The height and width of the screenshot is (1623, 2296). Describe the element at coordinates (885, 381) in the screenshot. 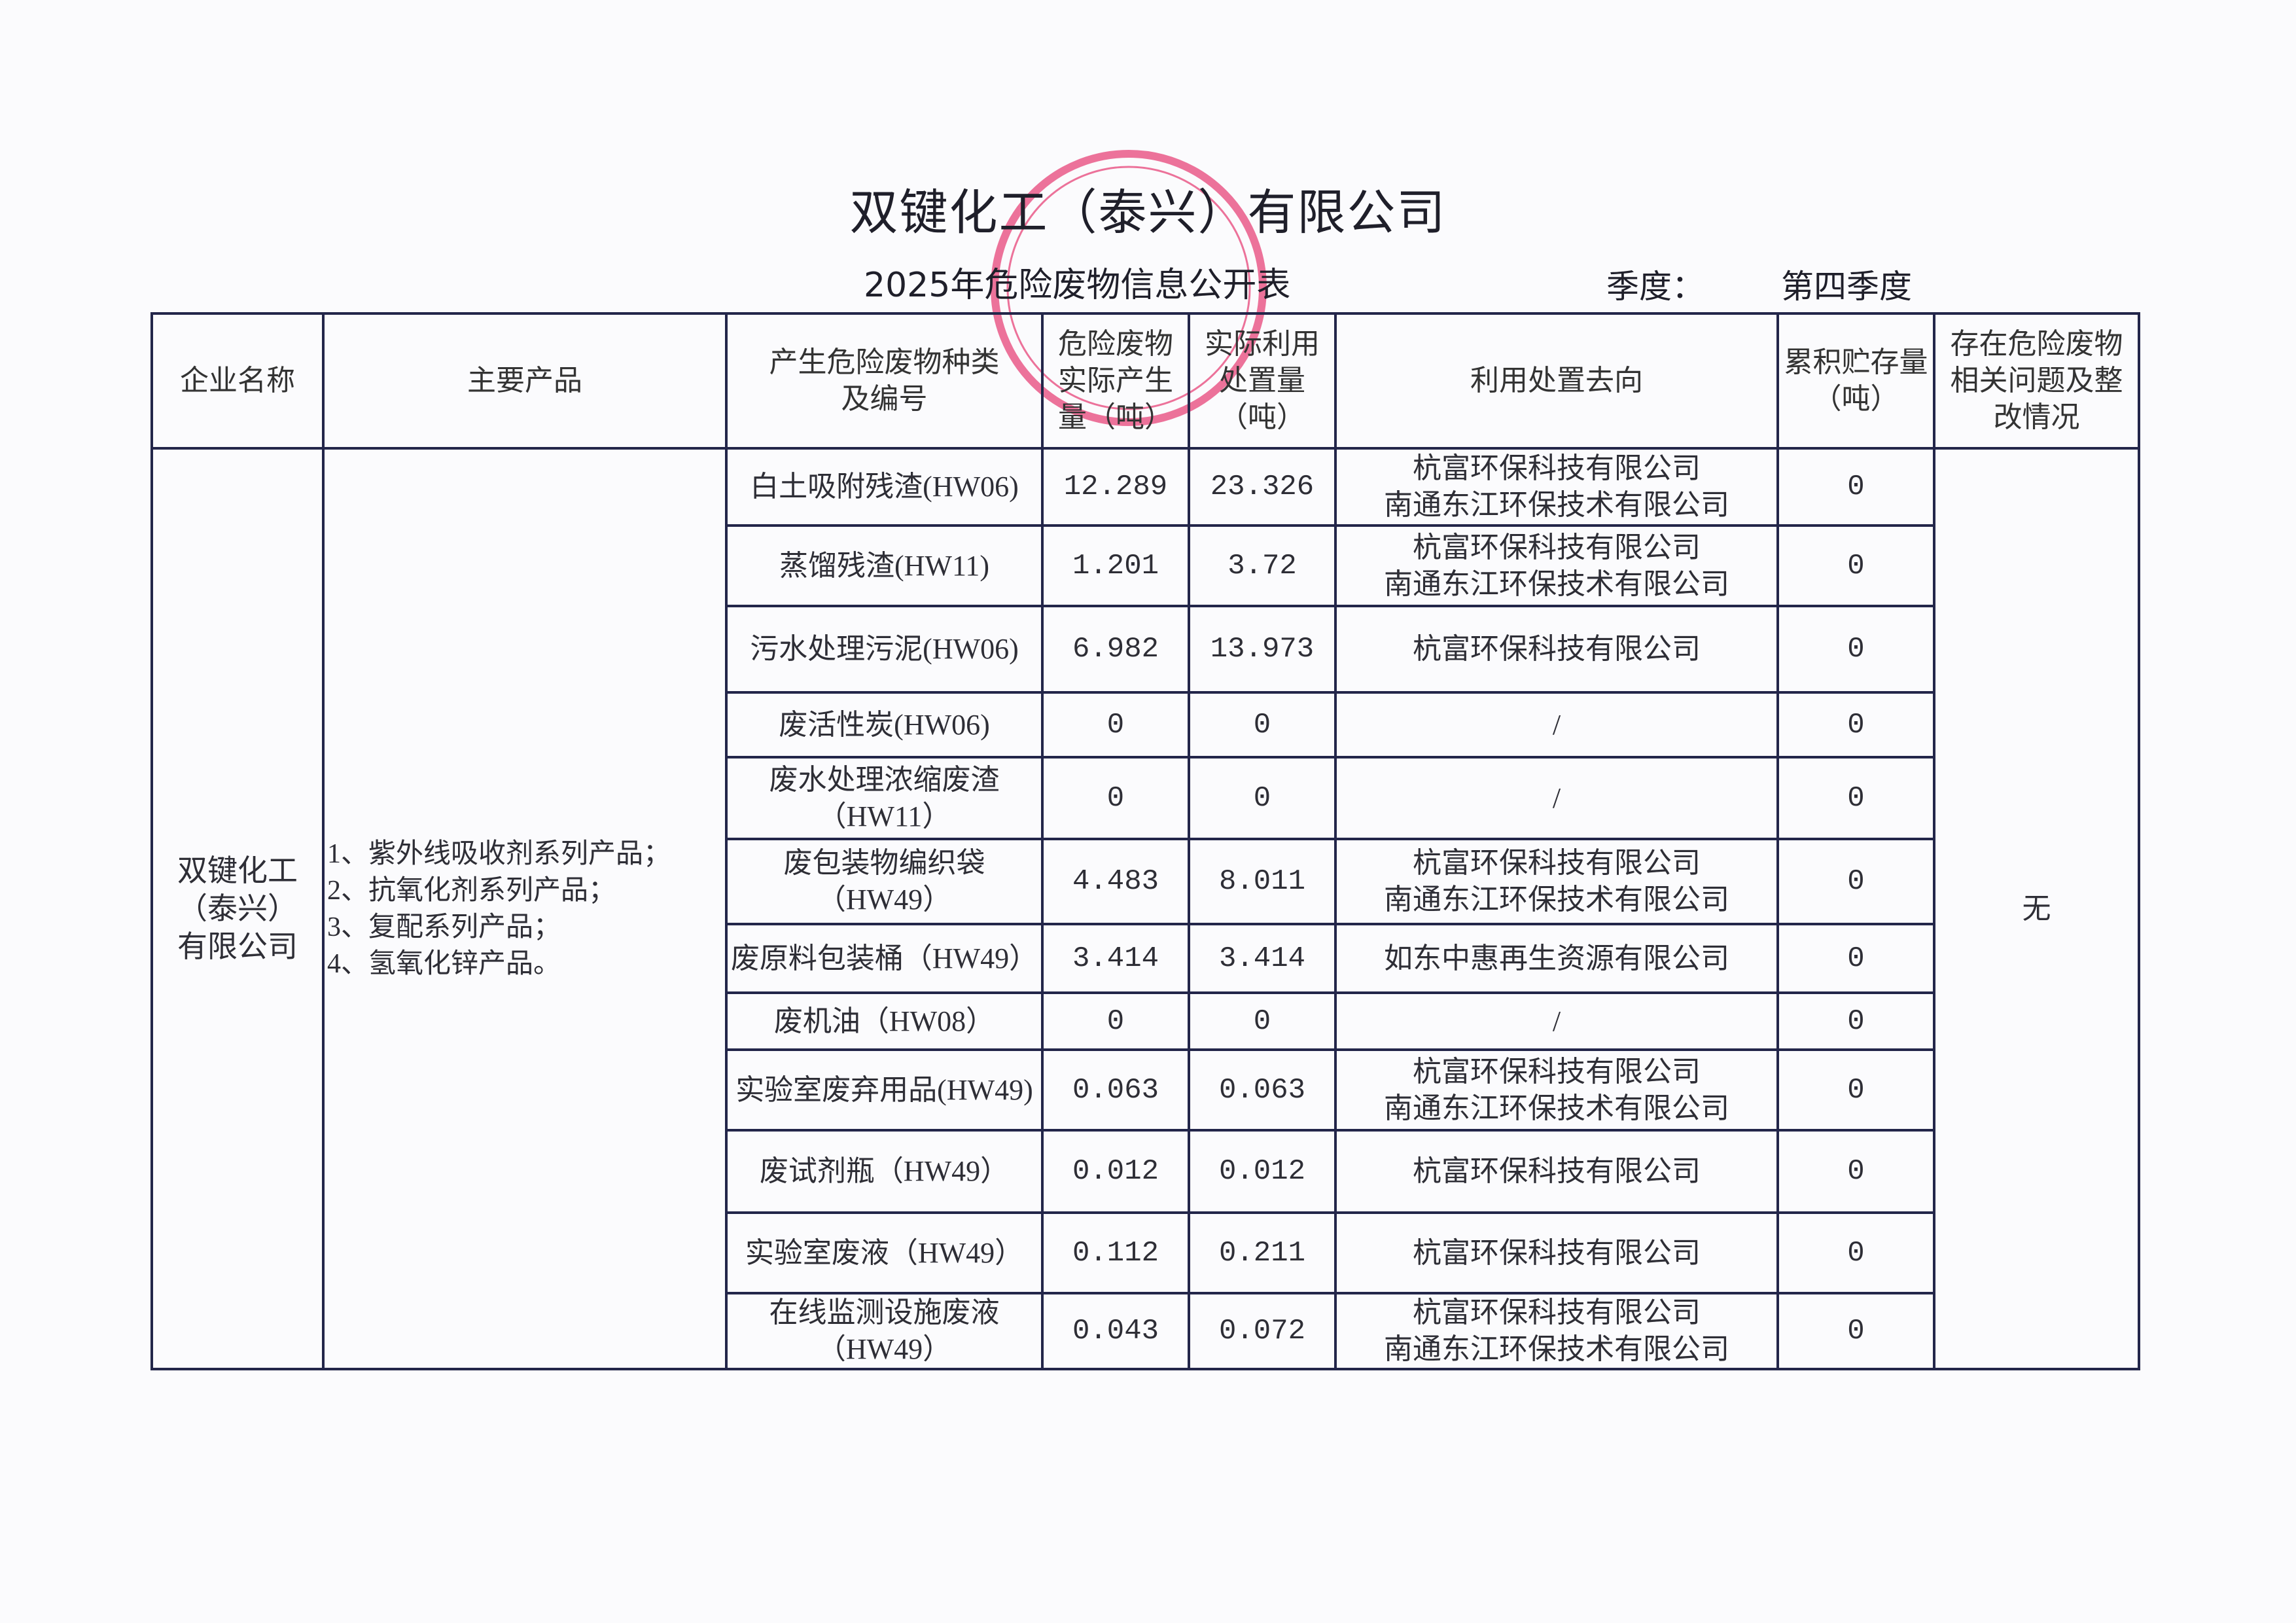

I see `header-waste-type: 产生危险废物种类及编号` at that location.